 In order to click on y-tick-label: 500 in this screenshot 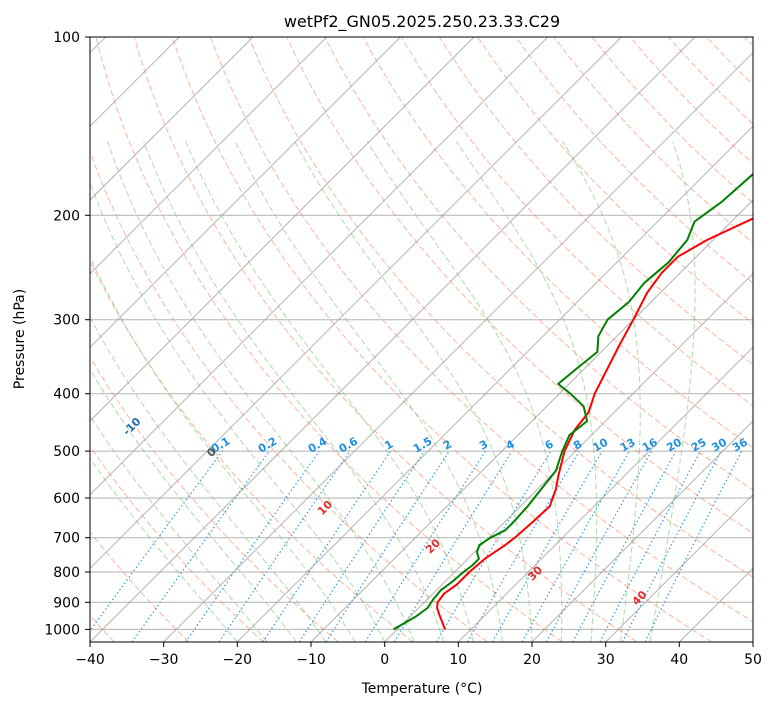, I will do `click(66, 452)`.